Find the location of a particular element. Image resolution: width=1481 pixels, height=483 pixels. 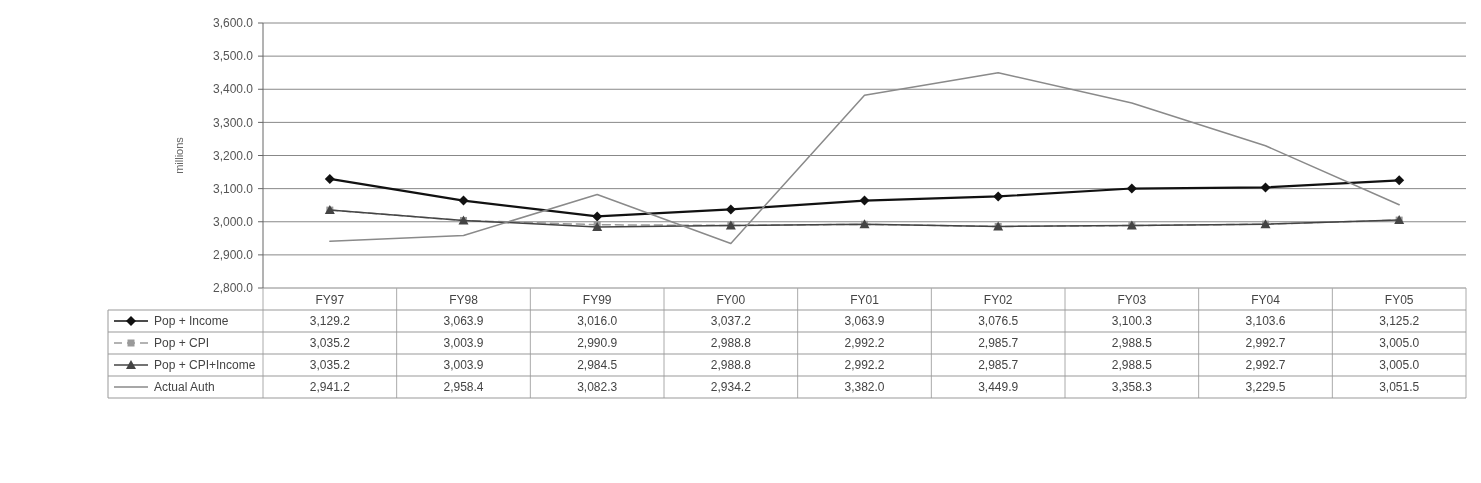

data-label: 2,941.2 is located at coordinates (330, 387).